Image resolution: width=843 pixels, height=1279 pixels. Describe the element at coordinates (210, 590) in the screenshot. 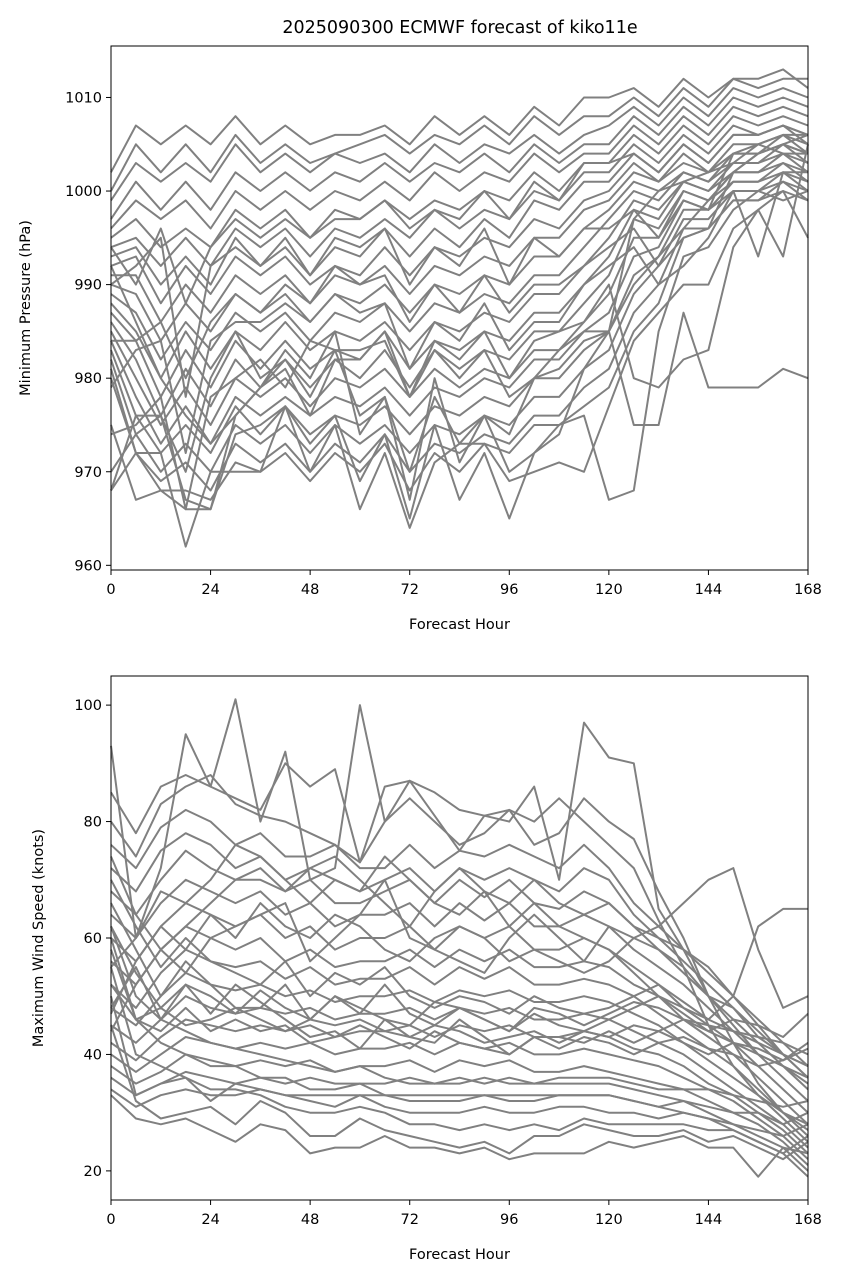

I see `pressure-x-tick-label: 24` at that location.